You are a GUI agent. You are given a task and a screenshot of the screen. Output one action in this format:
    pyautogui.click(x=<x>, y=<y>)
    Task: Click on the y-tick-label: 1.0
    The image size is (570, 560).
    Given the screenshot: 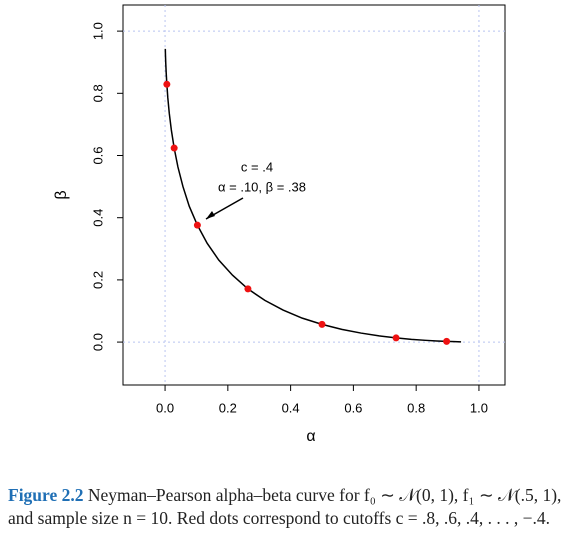 What is the action you would take?
    pyautogui.click(x=97, y=31)
    